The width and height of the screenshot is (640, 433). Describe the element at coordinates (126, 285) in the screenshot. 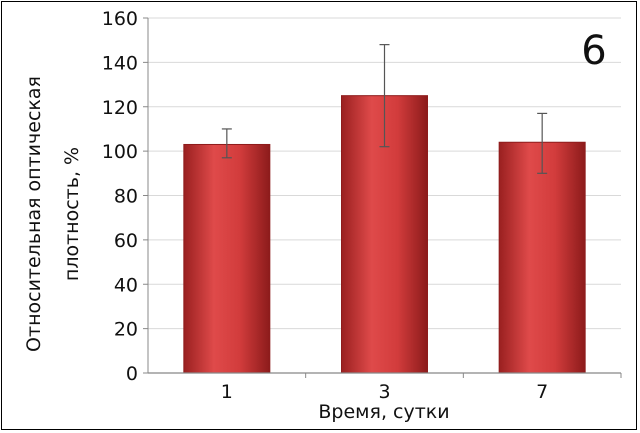

I see `y-tick-label: 40` at that location.